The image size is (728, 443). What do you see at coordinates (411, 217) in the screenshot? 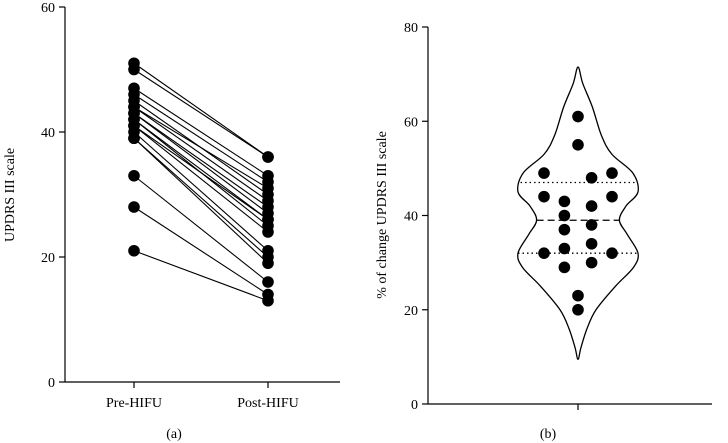
I see `panel-b-y-tick-label: 40` at bounding box center [411, 217].